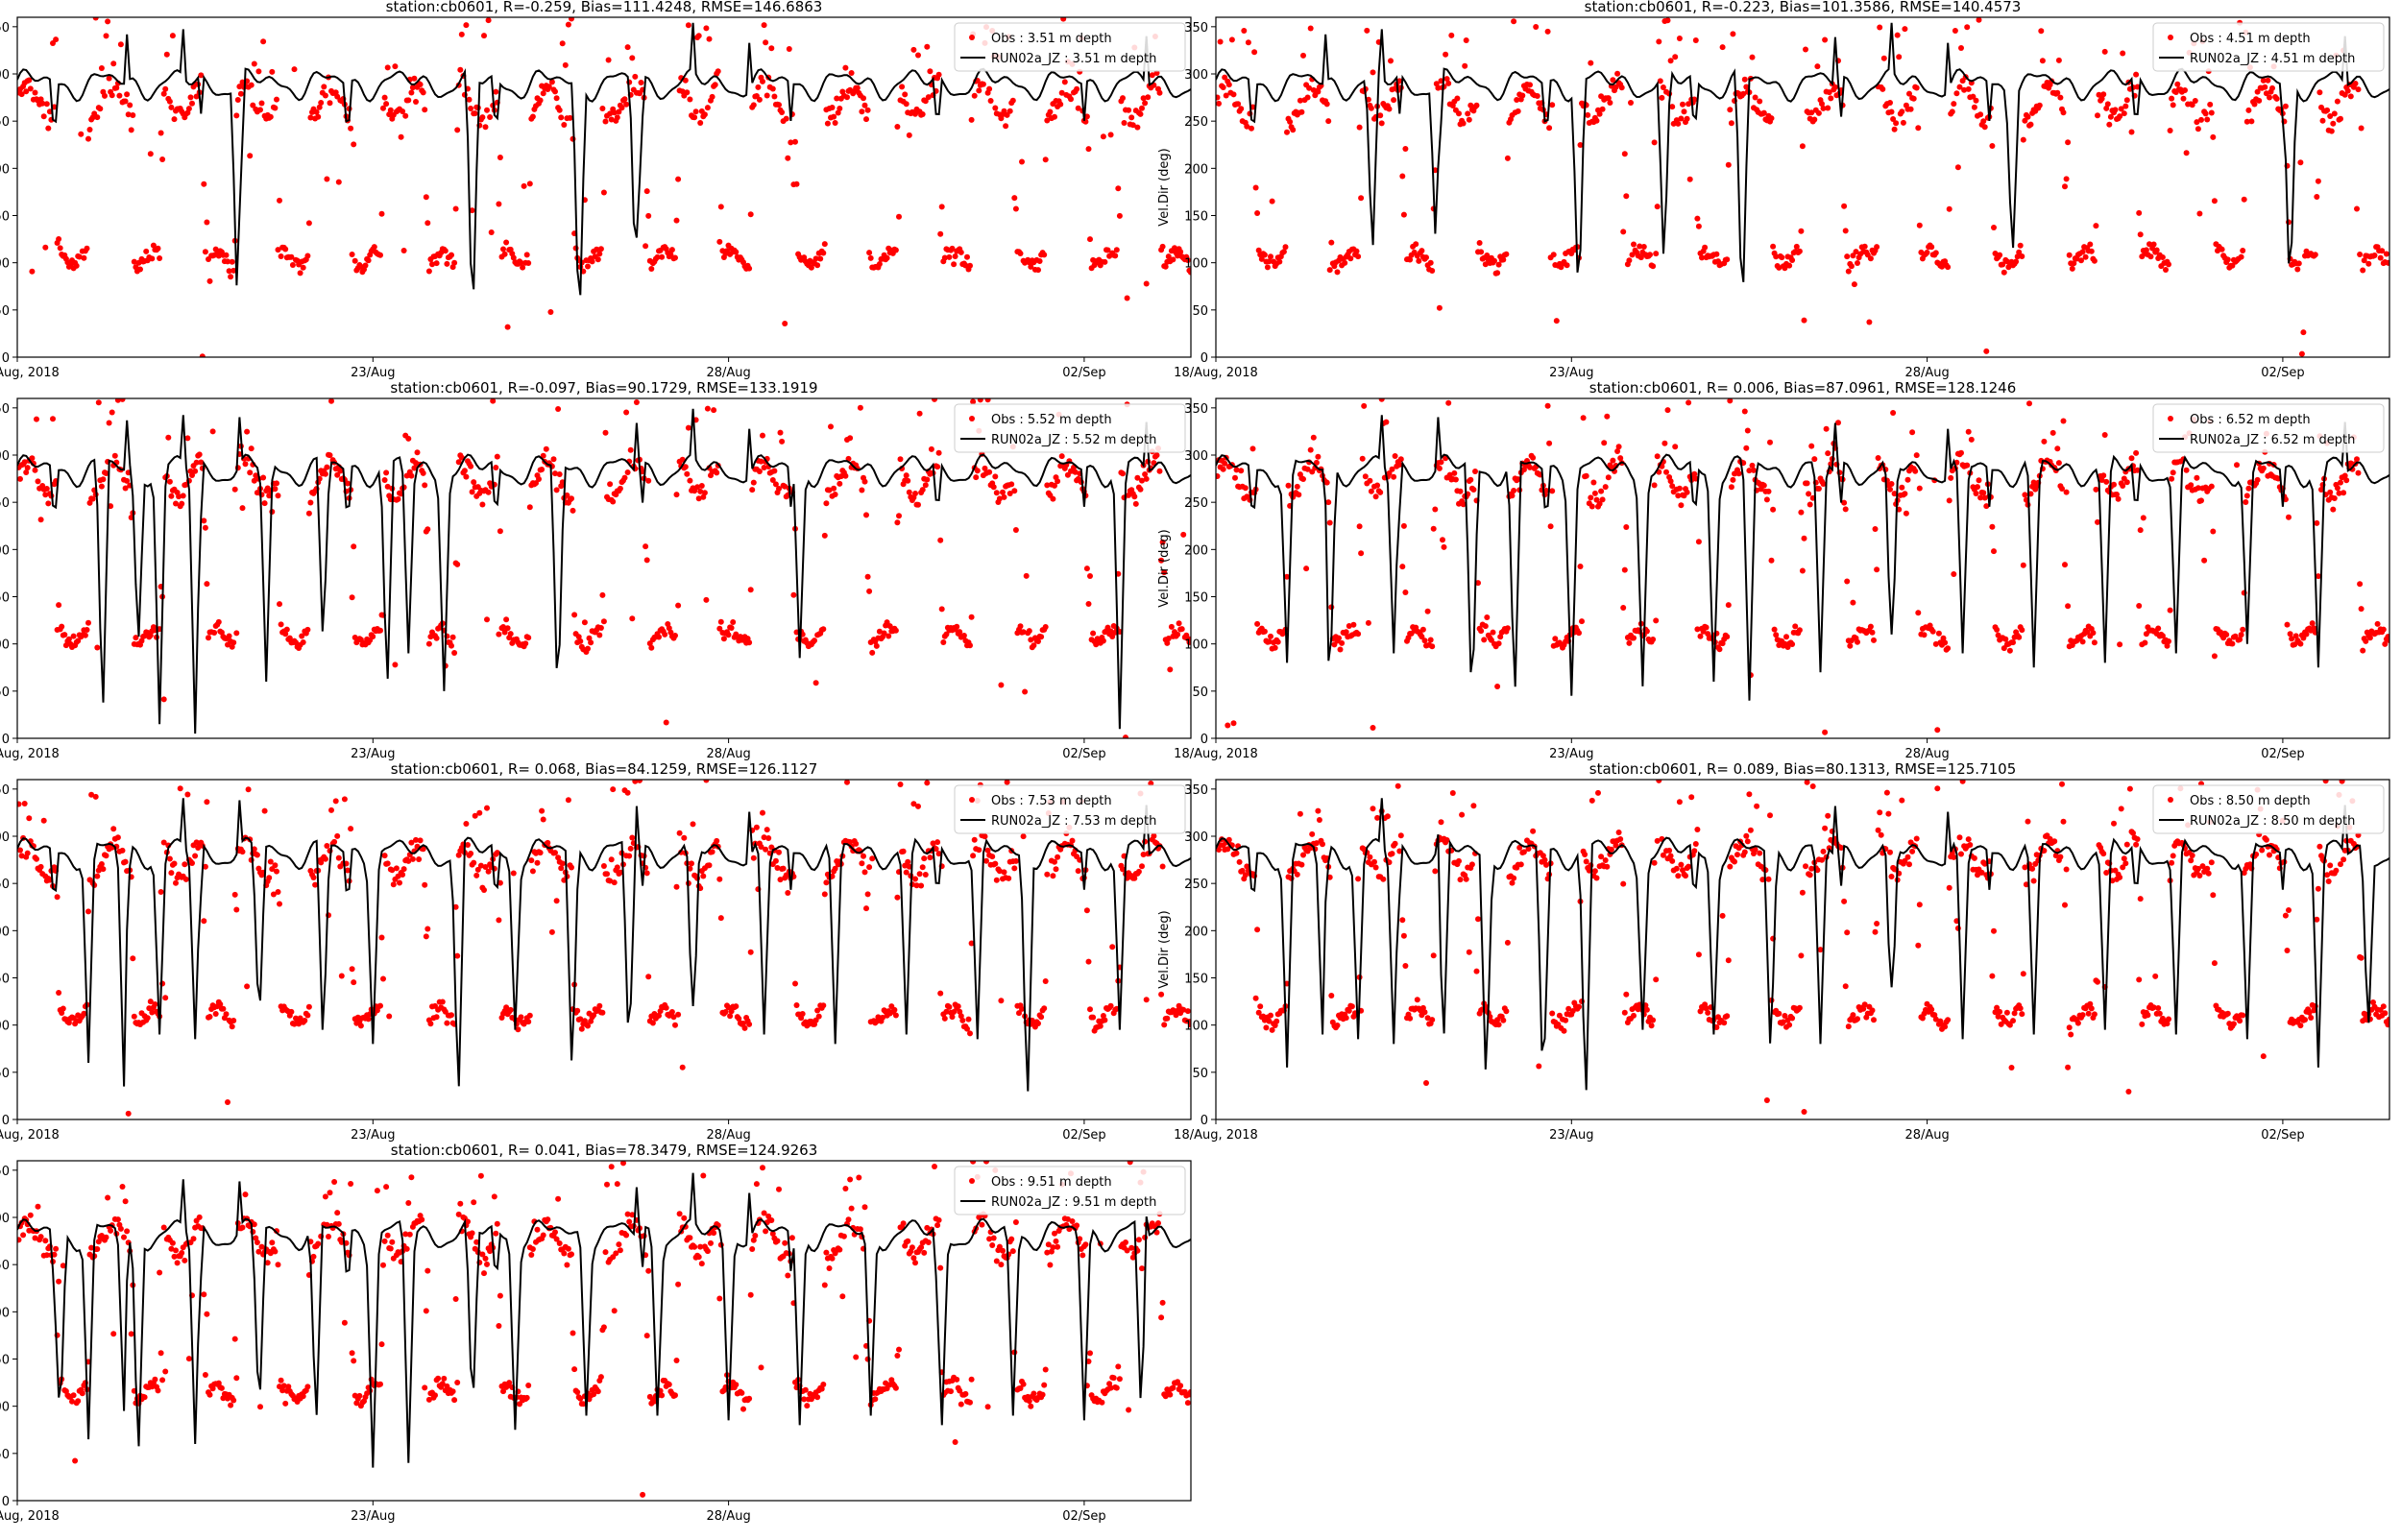 This screenshot has height=1540, width=2401. Describe the element at coordinates (2282, 1135) in the screenshot. I see `x-tick-label: 02/Sep` at that location.